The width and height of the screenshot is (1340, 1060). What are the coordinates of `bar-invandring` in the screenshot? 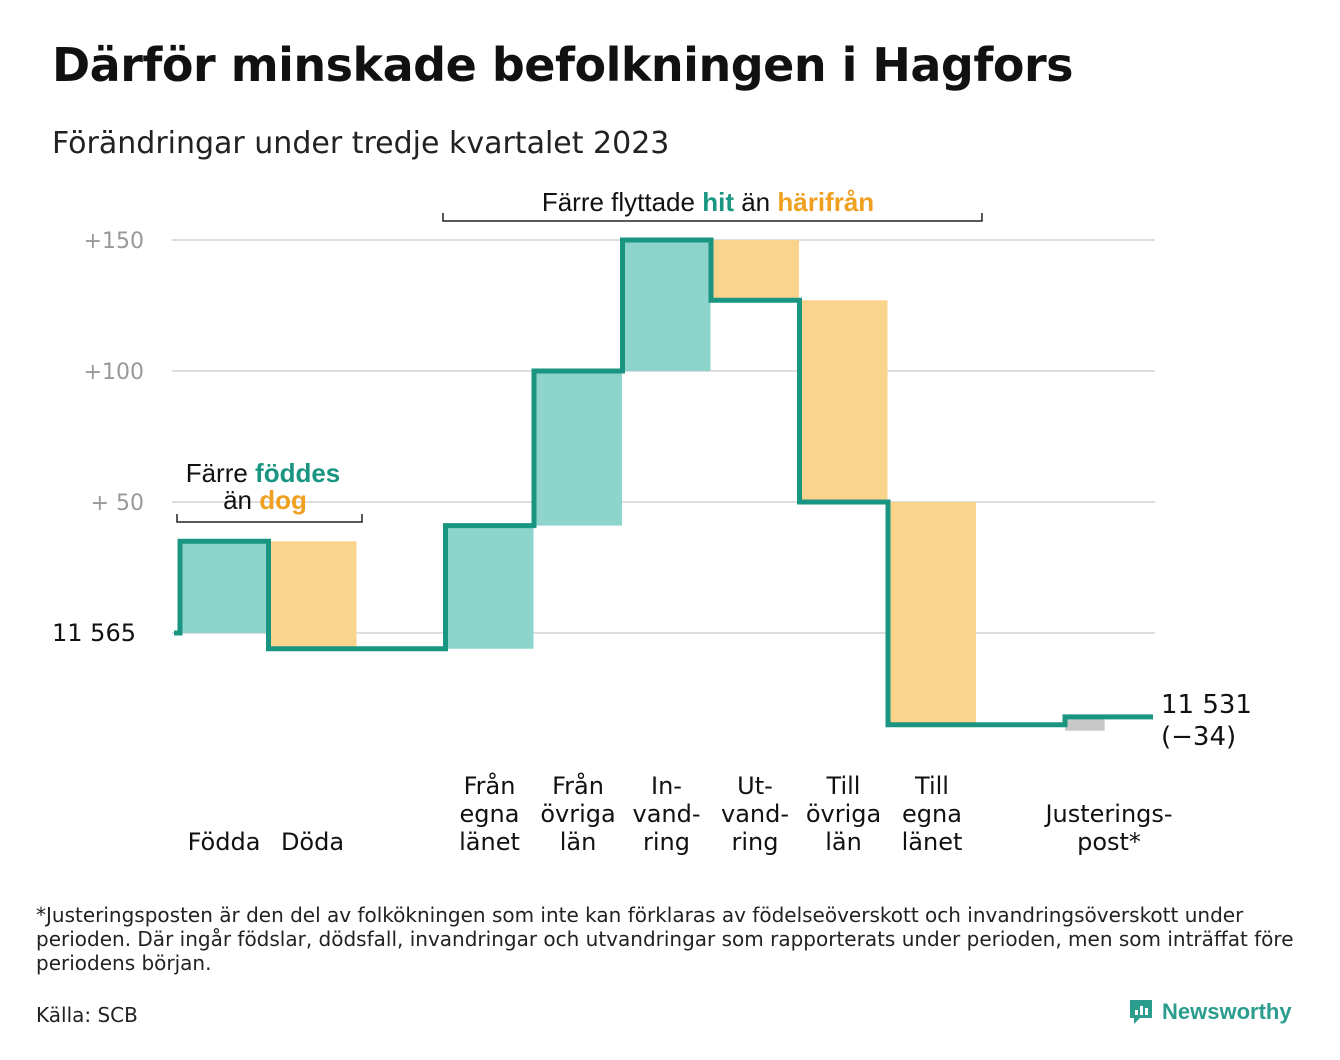 It's located at (666, 305).